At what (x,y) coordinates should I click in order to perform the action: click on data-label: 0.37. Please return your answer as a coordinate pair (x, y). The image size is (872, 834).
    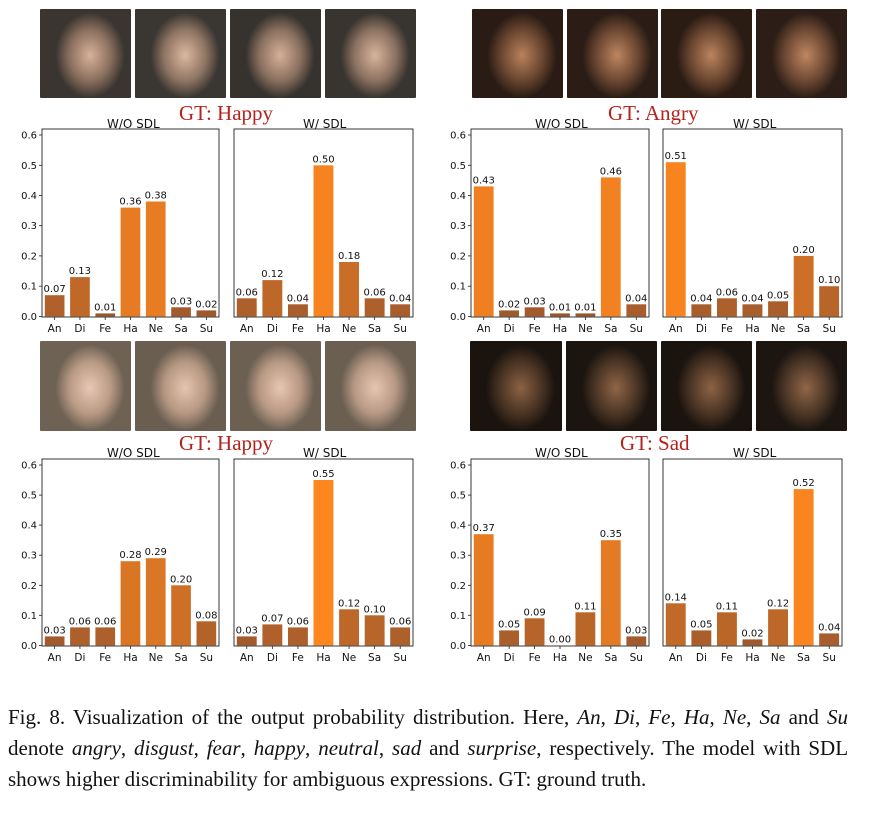
    Looking at the image, I should click on (484, 528).